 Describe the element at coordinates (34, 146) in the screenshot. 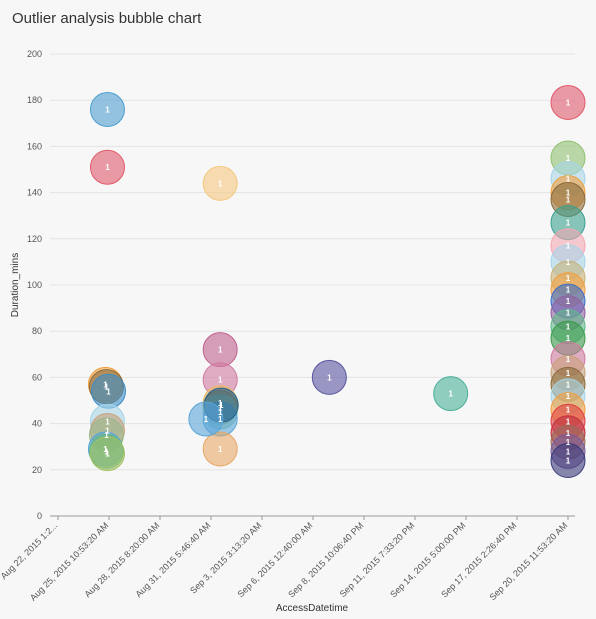

I see `y-tick-label: 160` at that location.